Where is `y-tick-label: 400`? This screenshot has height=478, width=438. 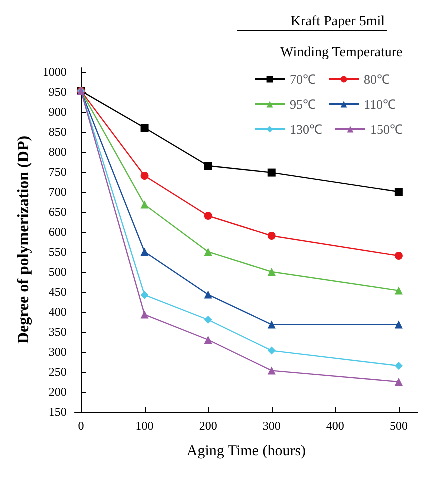 y-tick-label: 400 is located at coordinates (57, 312).